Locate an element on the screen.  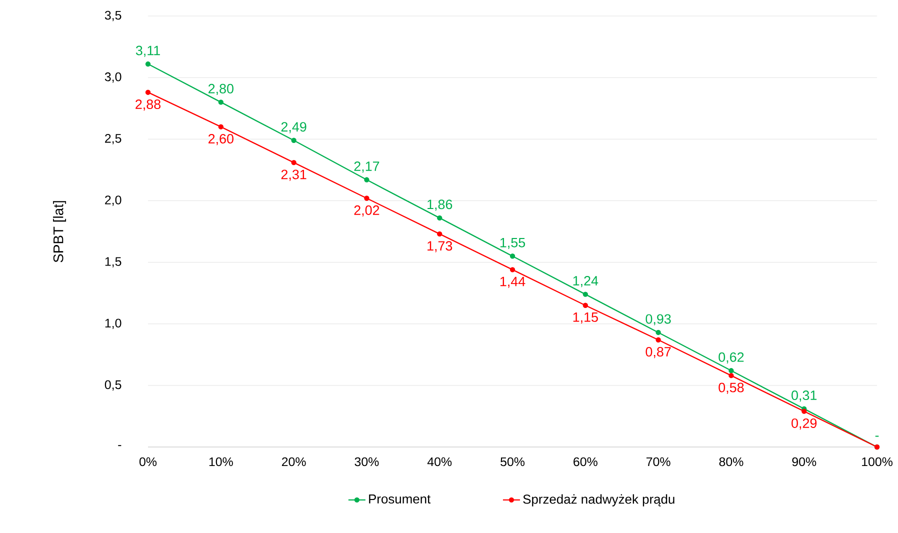
data-label: 0,62 is located at coordinates (731, 358).